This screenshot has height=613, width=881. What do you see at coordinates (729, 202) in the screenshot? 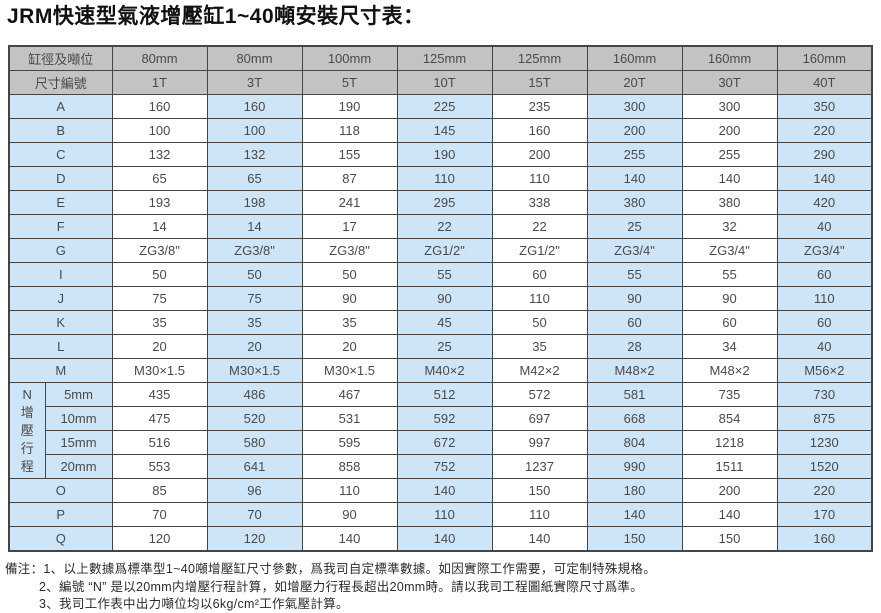
I see `value-cell: 380` at bounding box center [729, 202].